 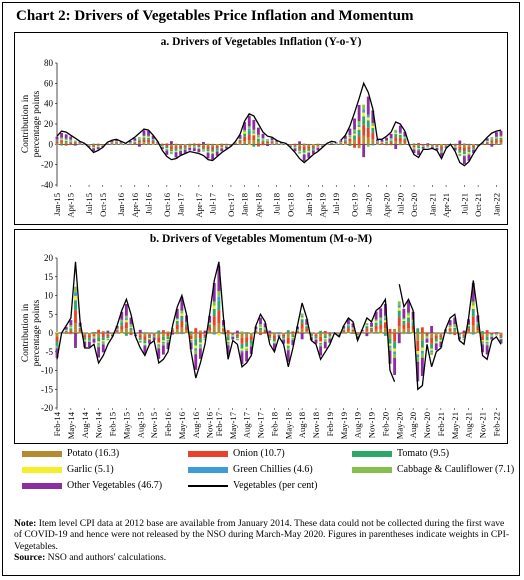 What do you see at coordinates (432, 204) in the screenshot?
I see `x-tick-label: Jan-21` at bounding box center [432, 204].